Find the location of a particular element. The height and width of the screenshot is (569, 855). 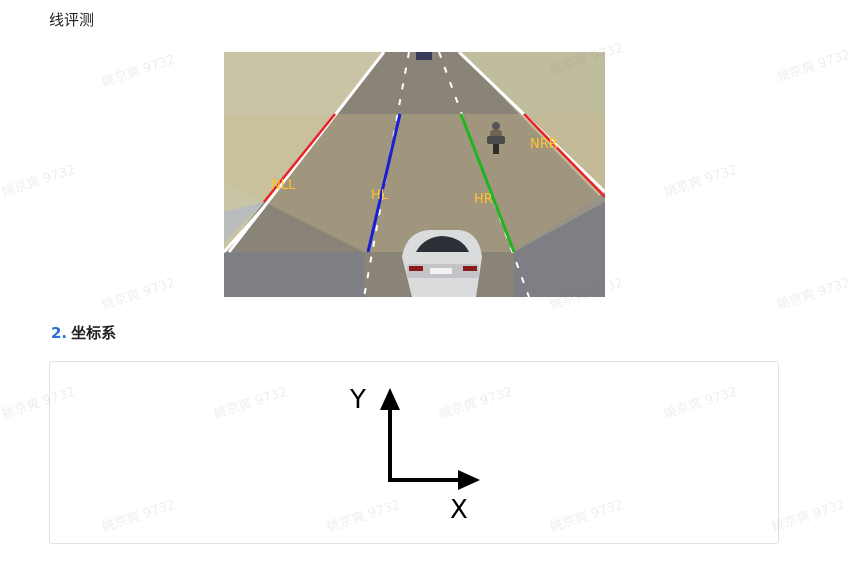

section-title-text: 坐标系 is located at coordinates (94, 333).